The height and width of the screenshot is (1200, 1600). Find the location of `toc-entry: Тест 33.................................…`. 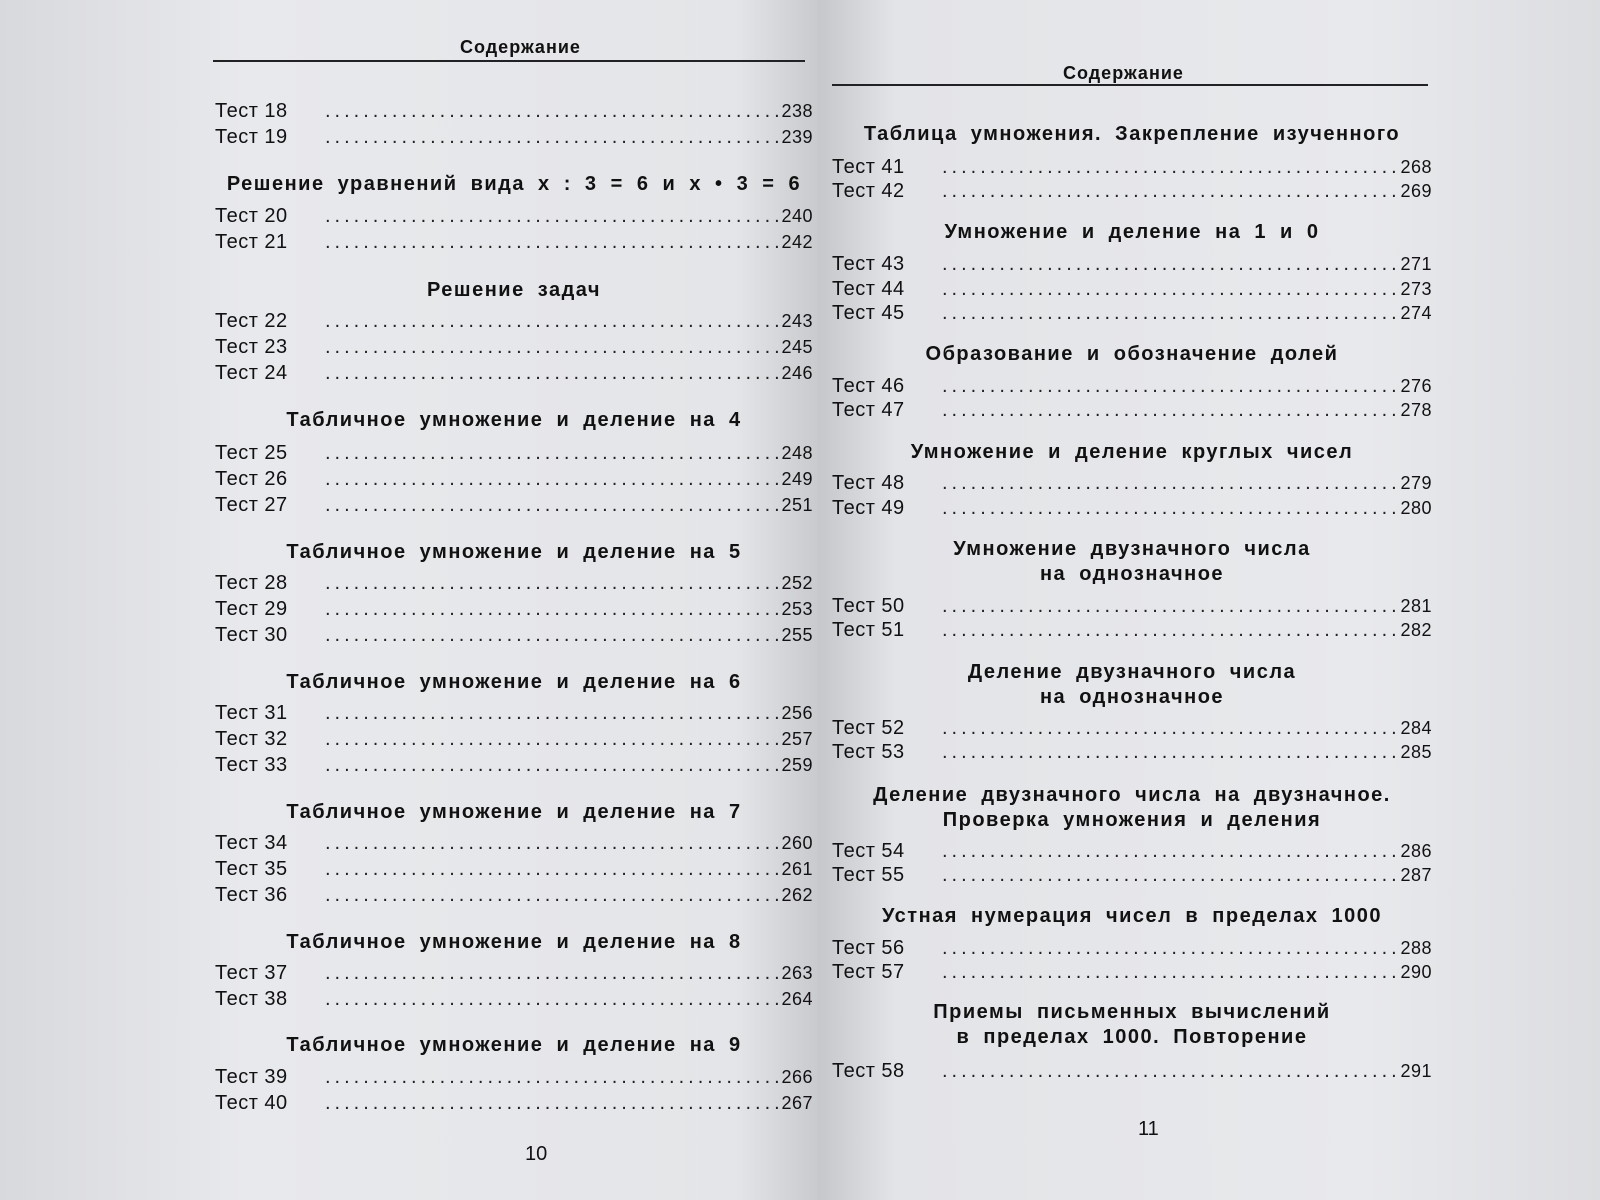

toc-entry: Тест 33.................................… is located at coordinates (514, 765).